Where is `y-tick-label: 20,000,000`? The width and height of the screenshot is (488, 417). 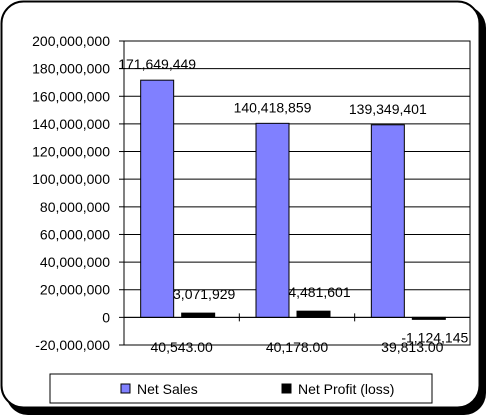
y-tick-label: 20,000,000 is located at coordinates (75, 290).